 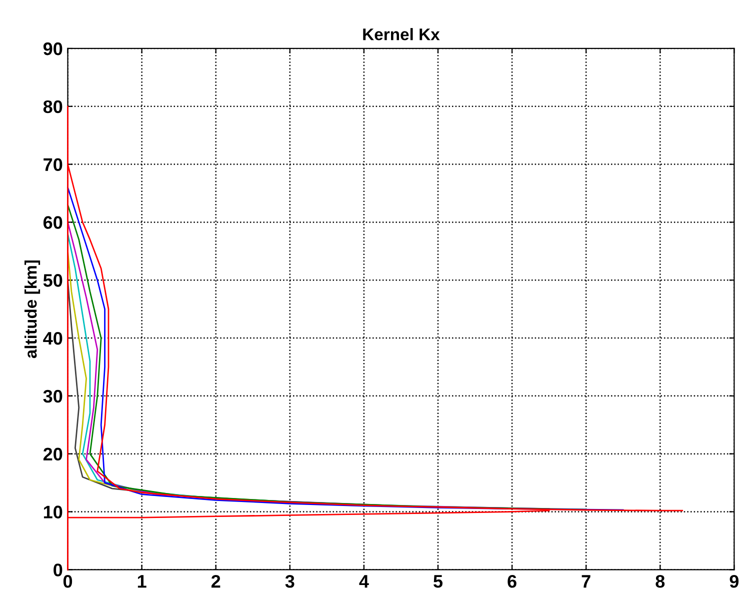 What do you see at coordinates (52, 107) in the screenshot?
I see `y-tick-label: 80` at bounding box center [52, 107].